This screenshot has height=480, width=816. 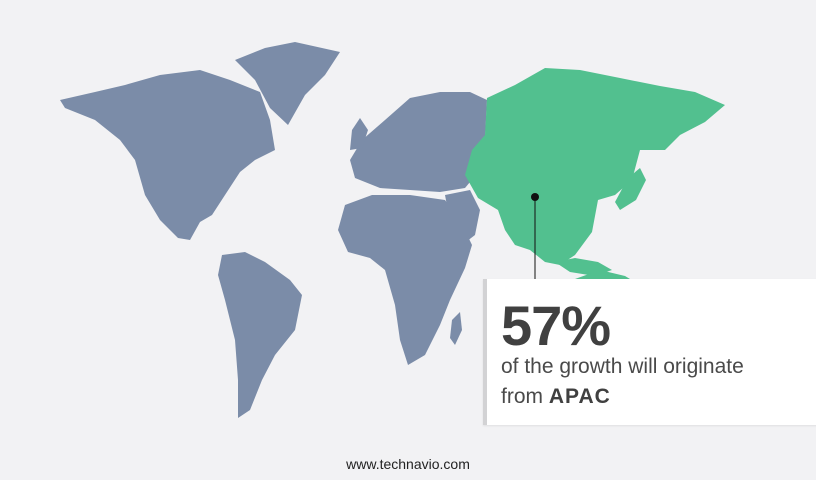 What do you see at coordinates (456, 328) in the screenshot?
I see `madagascar` at bounding box center [456, 328].